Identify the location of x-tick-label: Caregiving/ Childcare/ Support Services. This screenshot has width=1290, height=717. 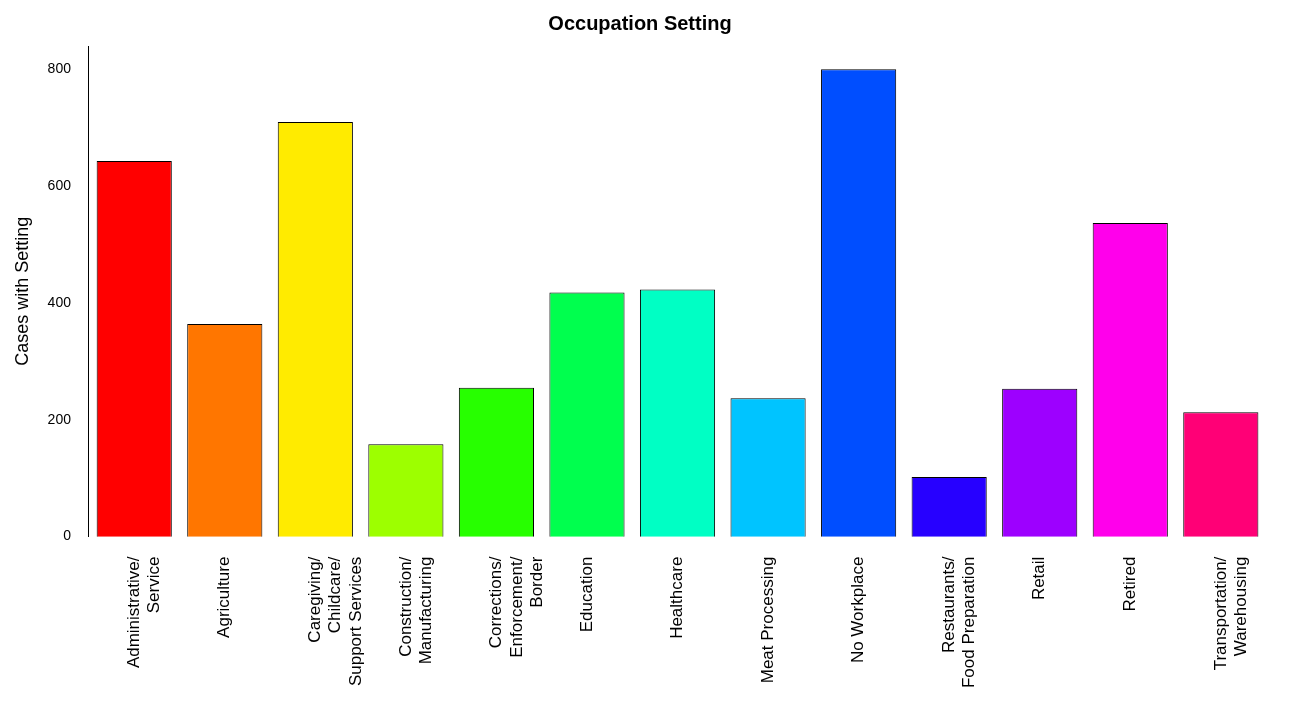
(335, 621).